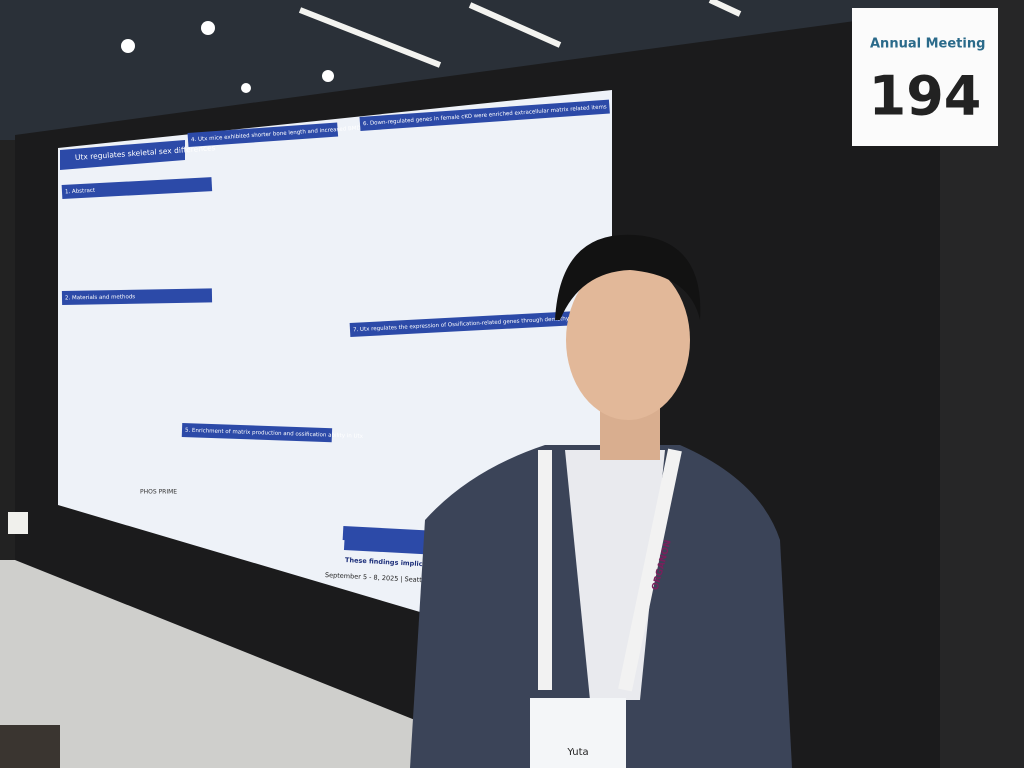 This screenshot has width=1024, height=768. Describe the element at coordinates (122, 155) in the screenshot. I see `poster-header` at that location.